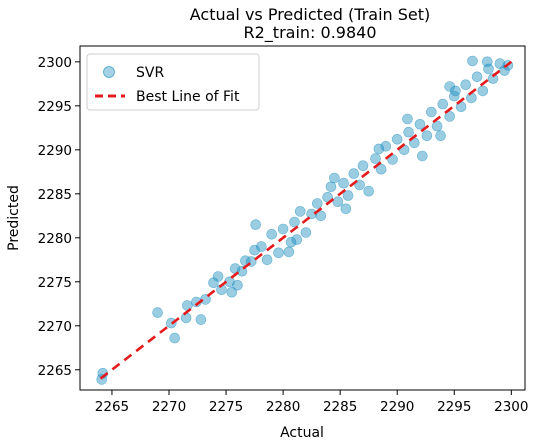 The width and height of the screenshot is (550, 448). I want to click on chart-title: Actual vs Predicted (Train Set), so click(310, 14).